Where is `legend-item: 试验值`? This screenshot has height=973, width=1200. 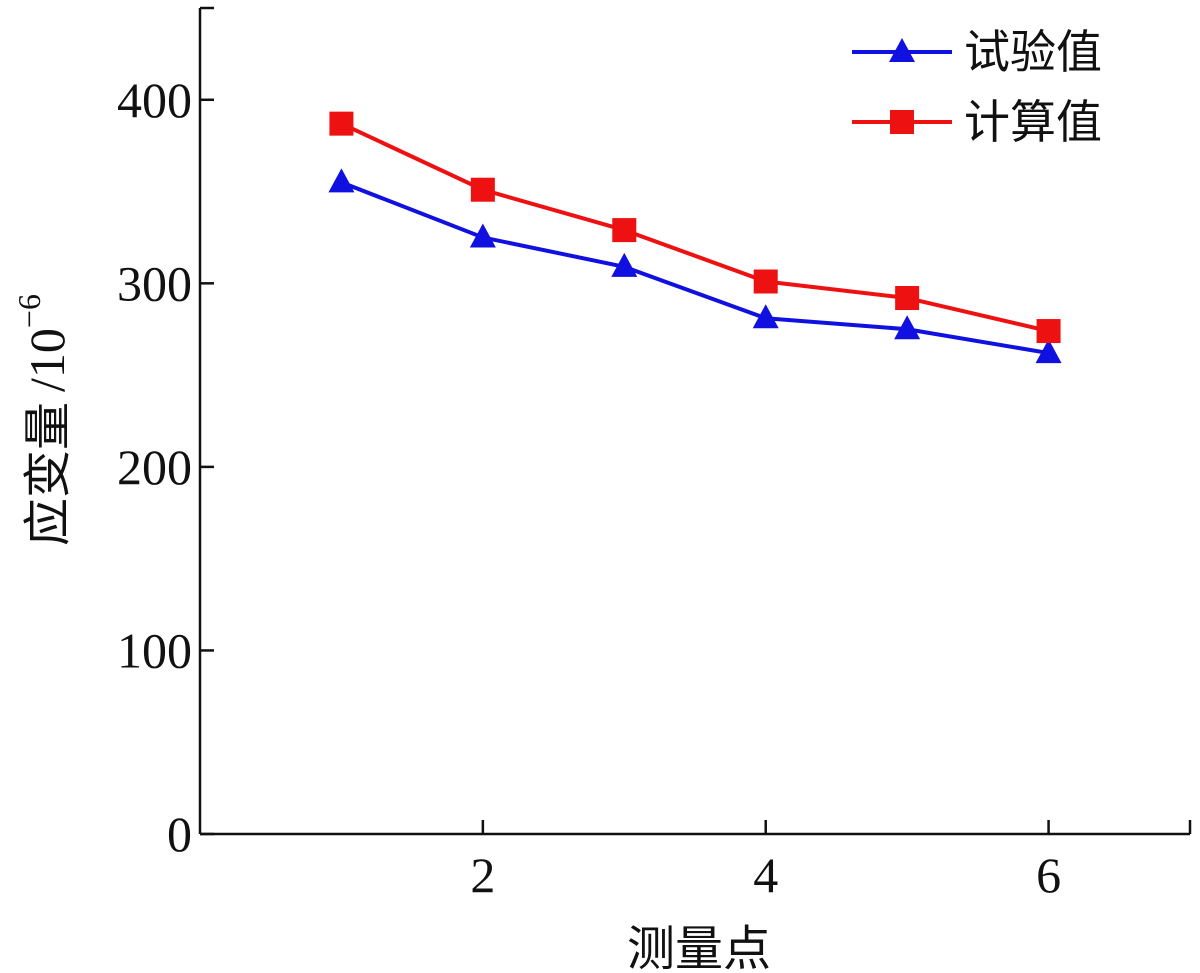 legend-item: 试验值 is located at coordinates (977, 52).